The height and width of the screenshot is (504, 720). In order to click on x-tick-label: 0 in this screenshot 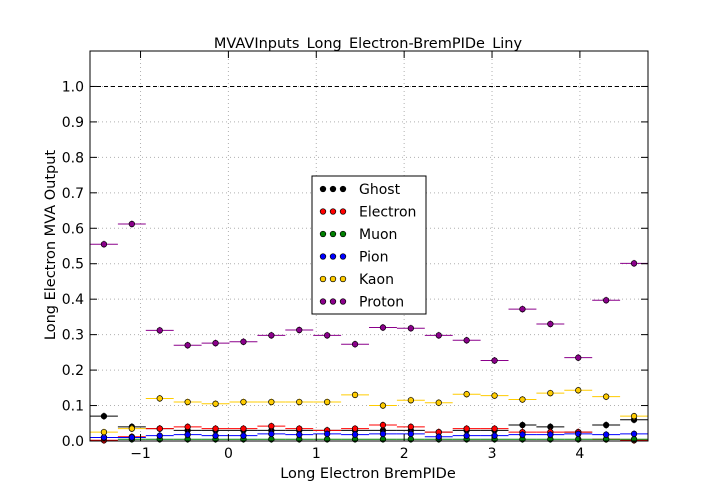, I will do `click(228, 454)`.